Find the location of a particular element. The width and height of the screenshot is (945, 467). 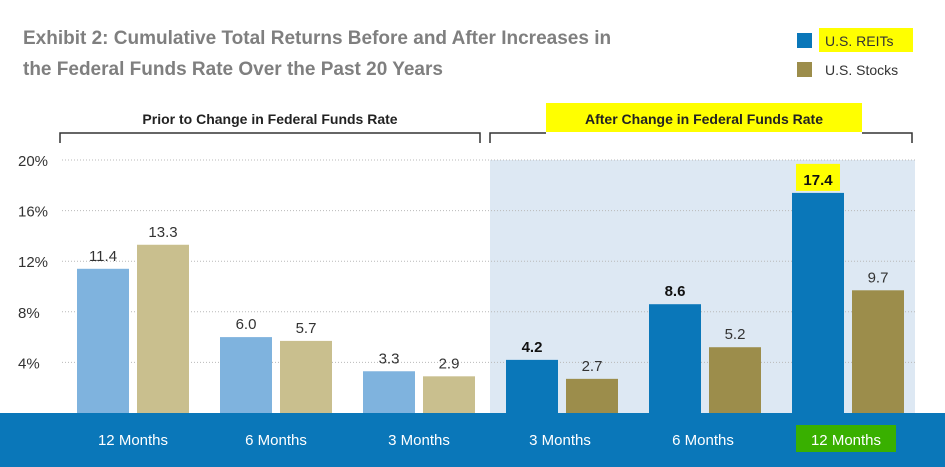

legend: U.S. REITs U.S. Stocks is located at coordinates (855, 53).